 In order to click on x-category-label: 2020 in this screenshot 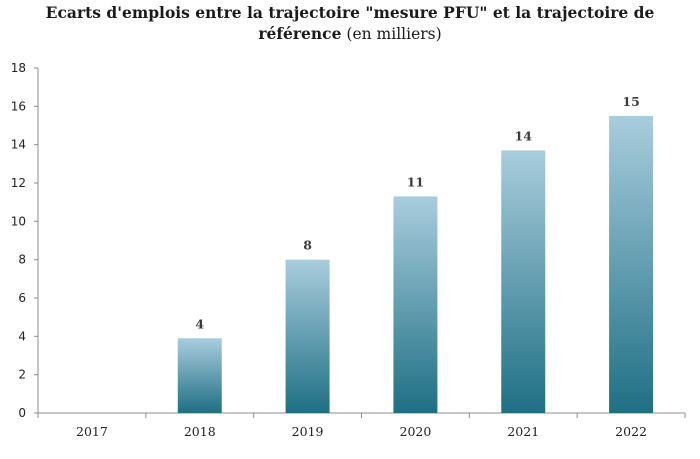, I will do `click(416, 431)`.